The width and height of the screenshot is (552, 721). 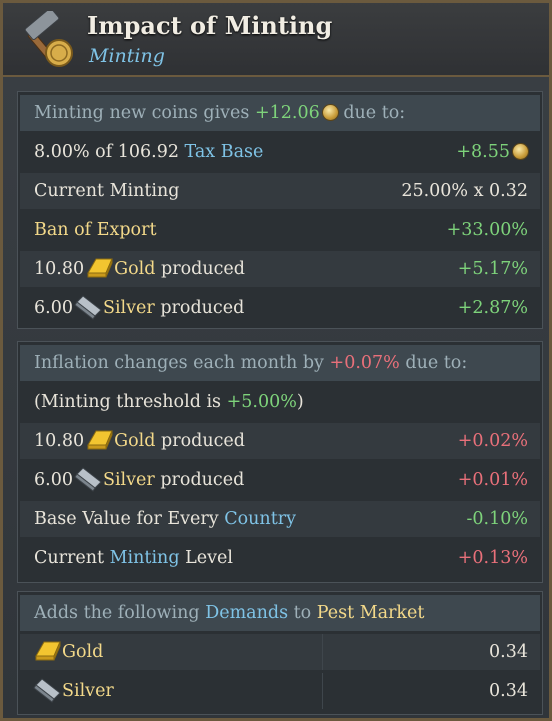 I want to click on silver-inflation-value: +0.01%, so click(x=492, y=480).